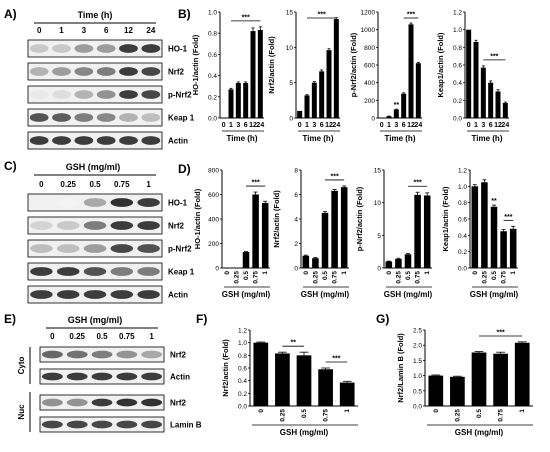  What do you see at coordinates (417, 331) in the screenshot?
I see `y-tick-label: 2.5` at bounding box center [417, 331].